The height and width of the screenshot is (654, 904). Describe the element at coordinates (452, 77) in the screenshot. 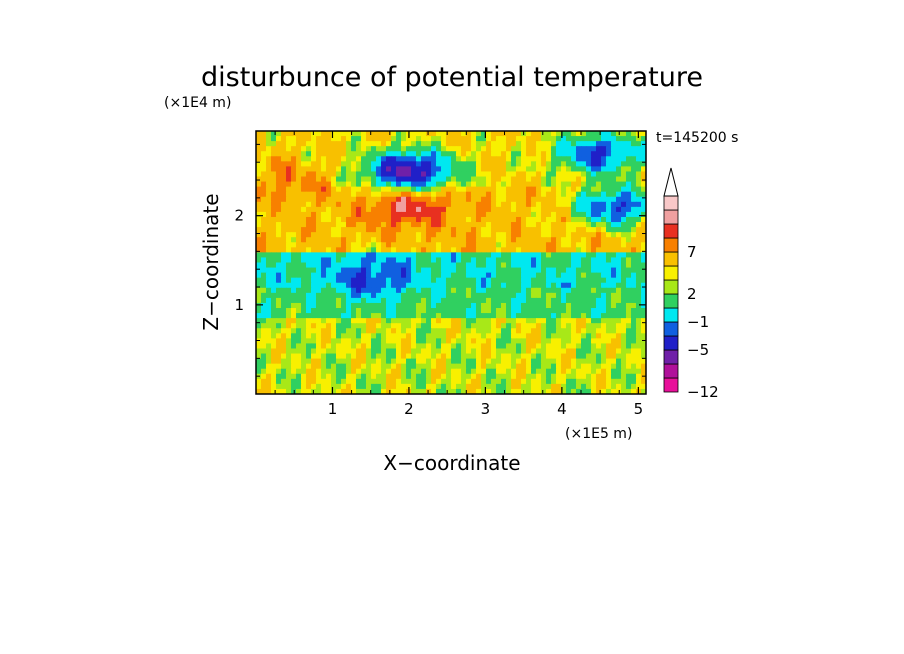

I see `chart-title: disturbunce of potential temperature` at that location.